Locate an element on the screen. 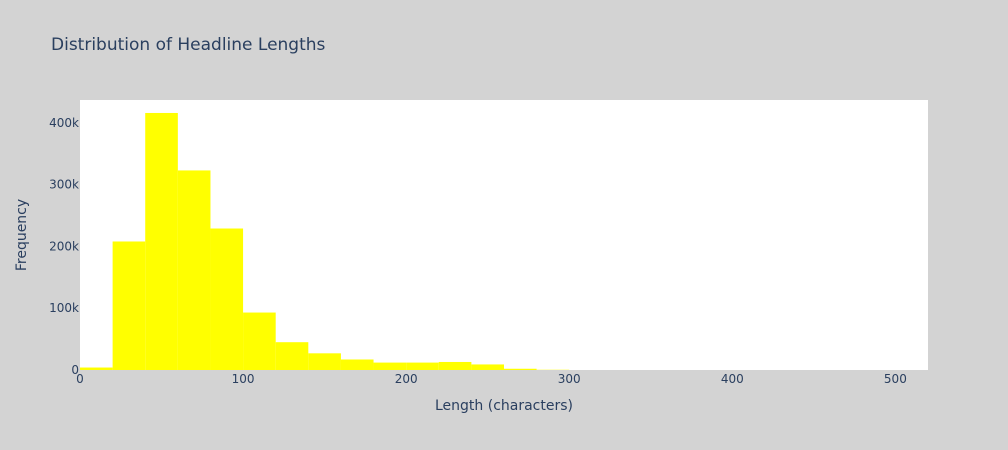 The image size is (1008, 450). x-axis-ticks: 0 100 200 300 400 500 is located at coordinates (491, 379).